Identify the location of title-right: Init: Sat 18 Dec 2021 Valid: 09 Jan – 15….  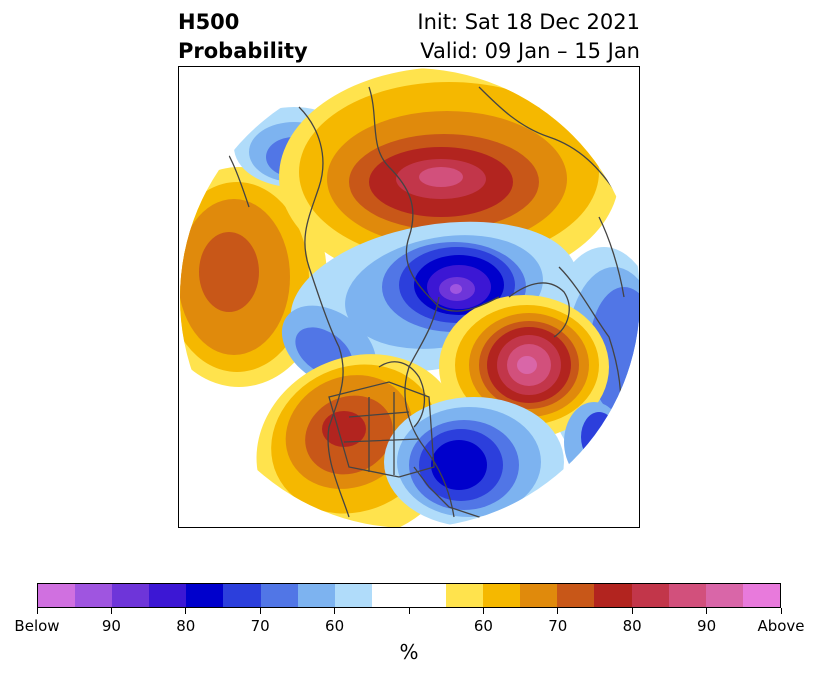
(528, 37).